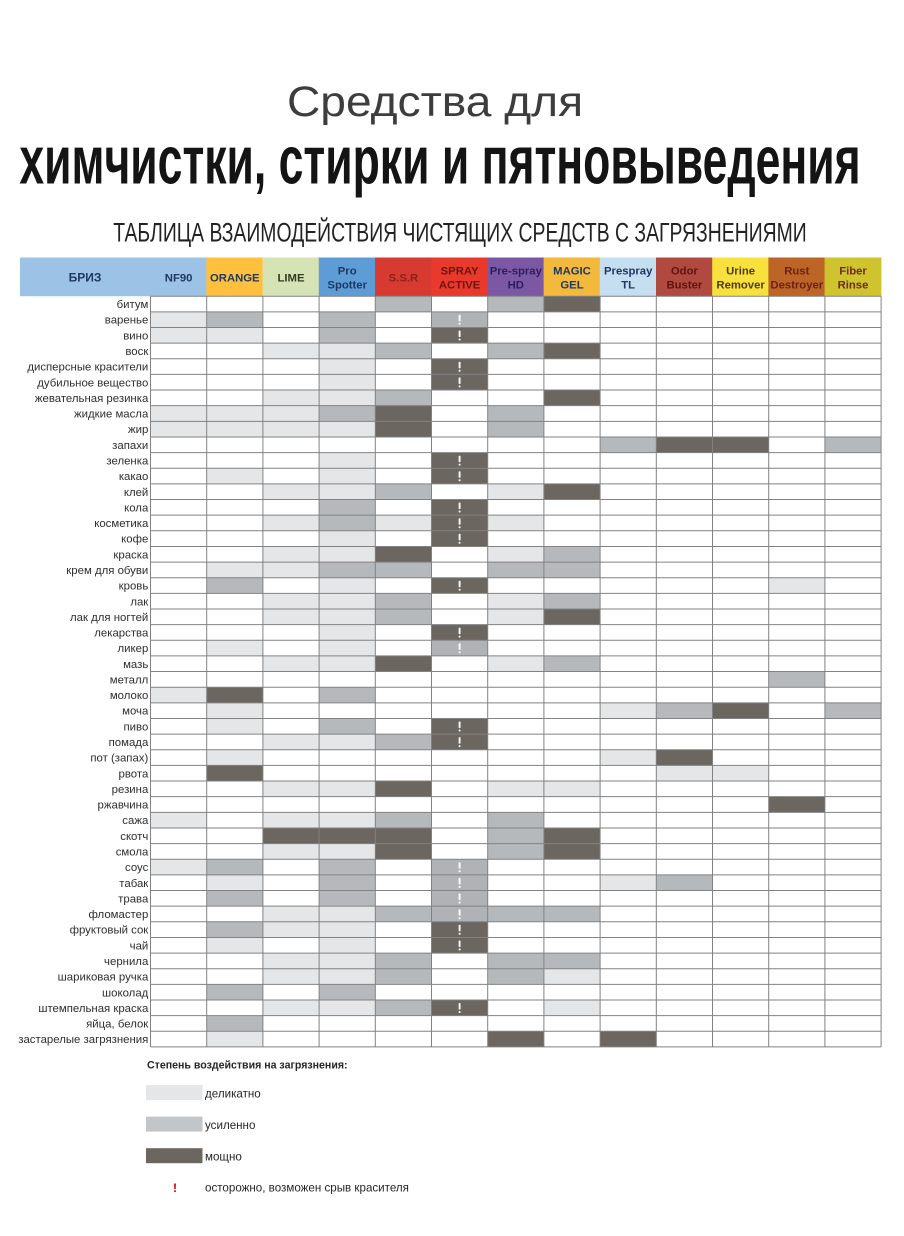 The height and width of the screenshot is (1236, 904). Describe the element at coordinates (740, 272) in the screenshot. I see `svg-text: Urine` at that location.